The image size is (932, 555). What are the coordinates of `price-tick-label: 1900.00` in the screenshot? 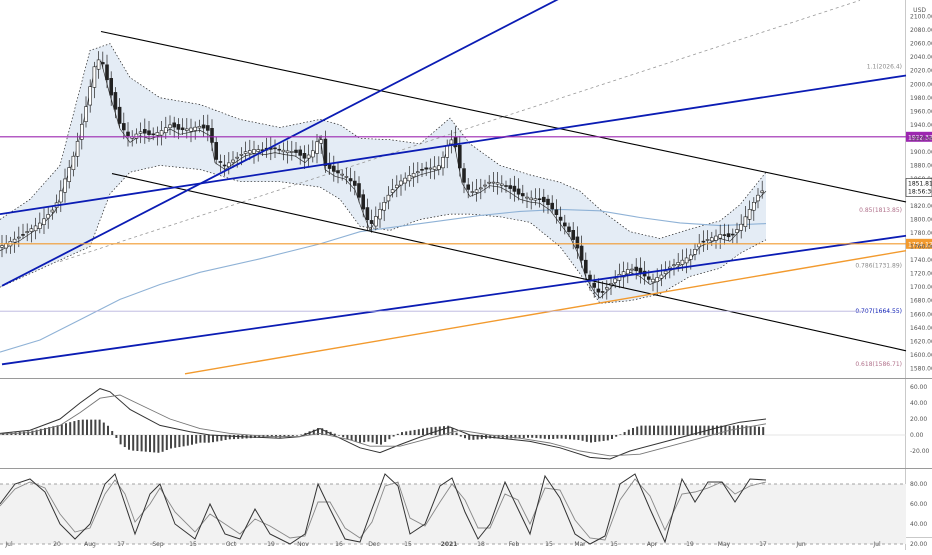 It's located at (921, 152).